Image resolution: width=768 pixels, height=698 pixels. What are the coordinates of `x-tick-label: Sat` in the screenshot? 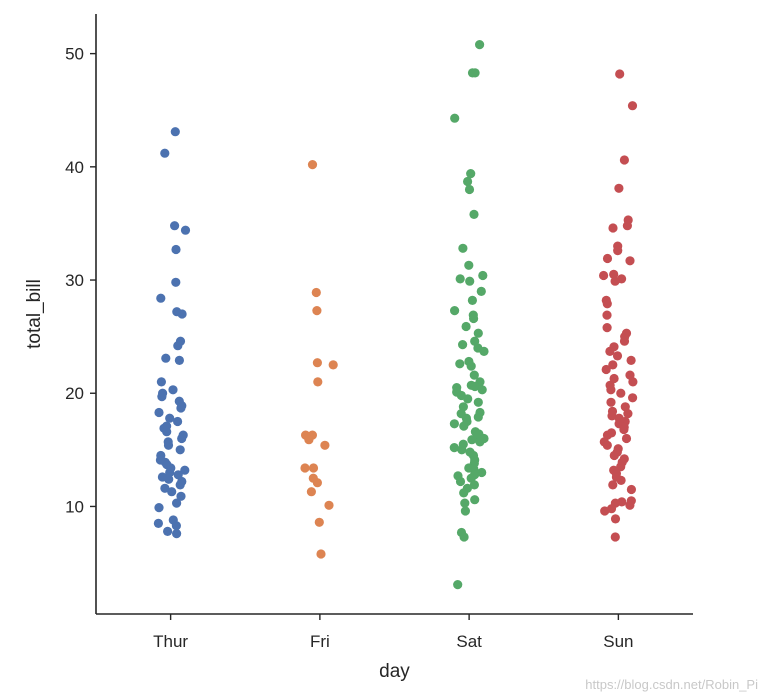 It's located at (469, 641).